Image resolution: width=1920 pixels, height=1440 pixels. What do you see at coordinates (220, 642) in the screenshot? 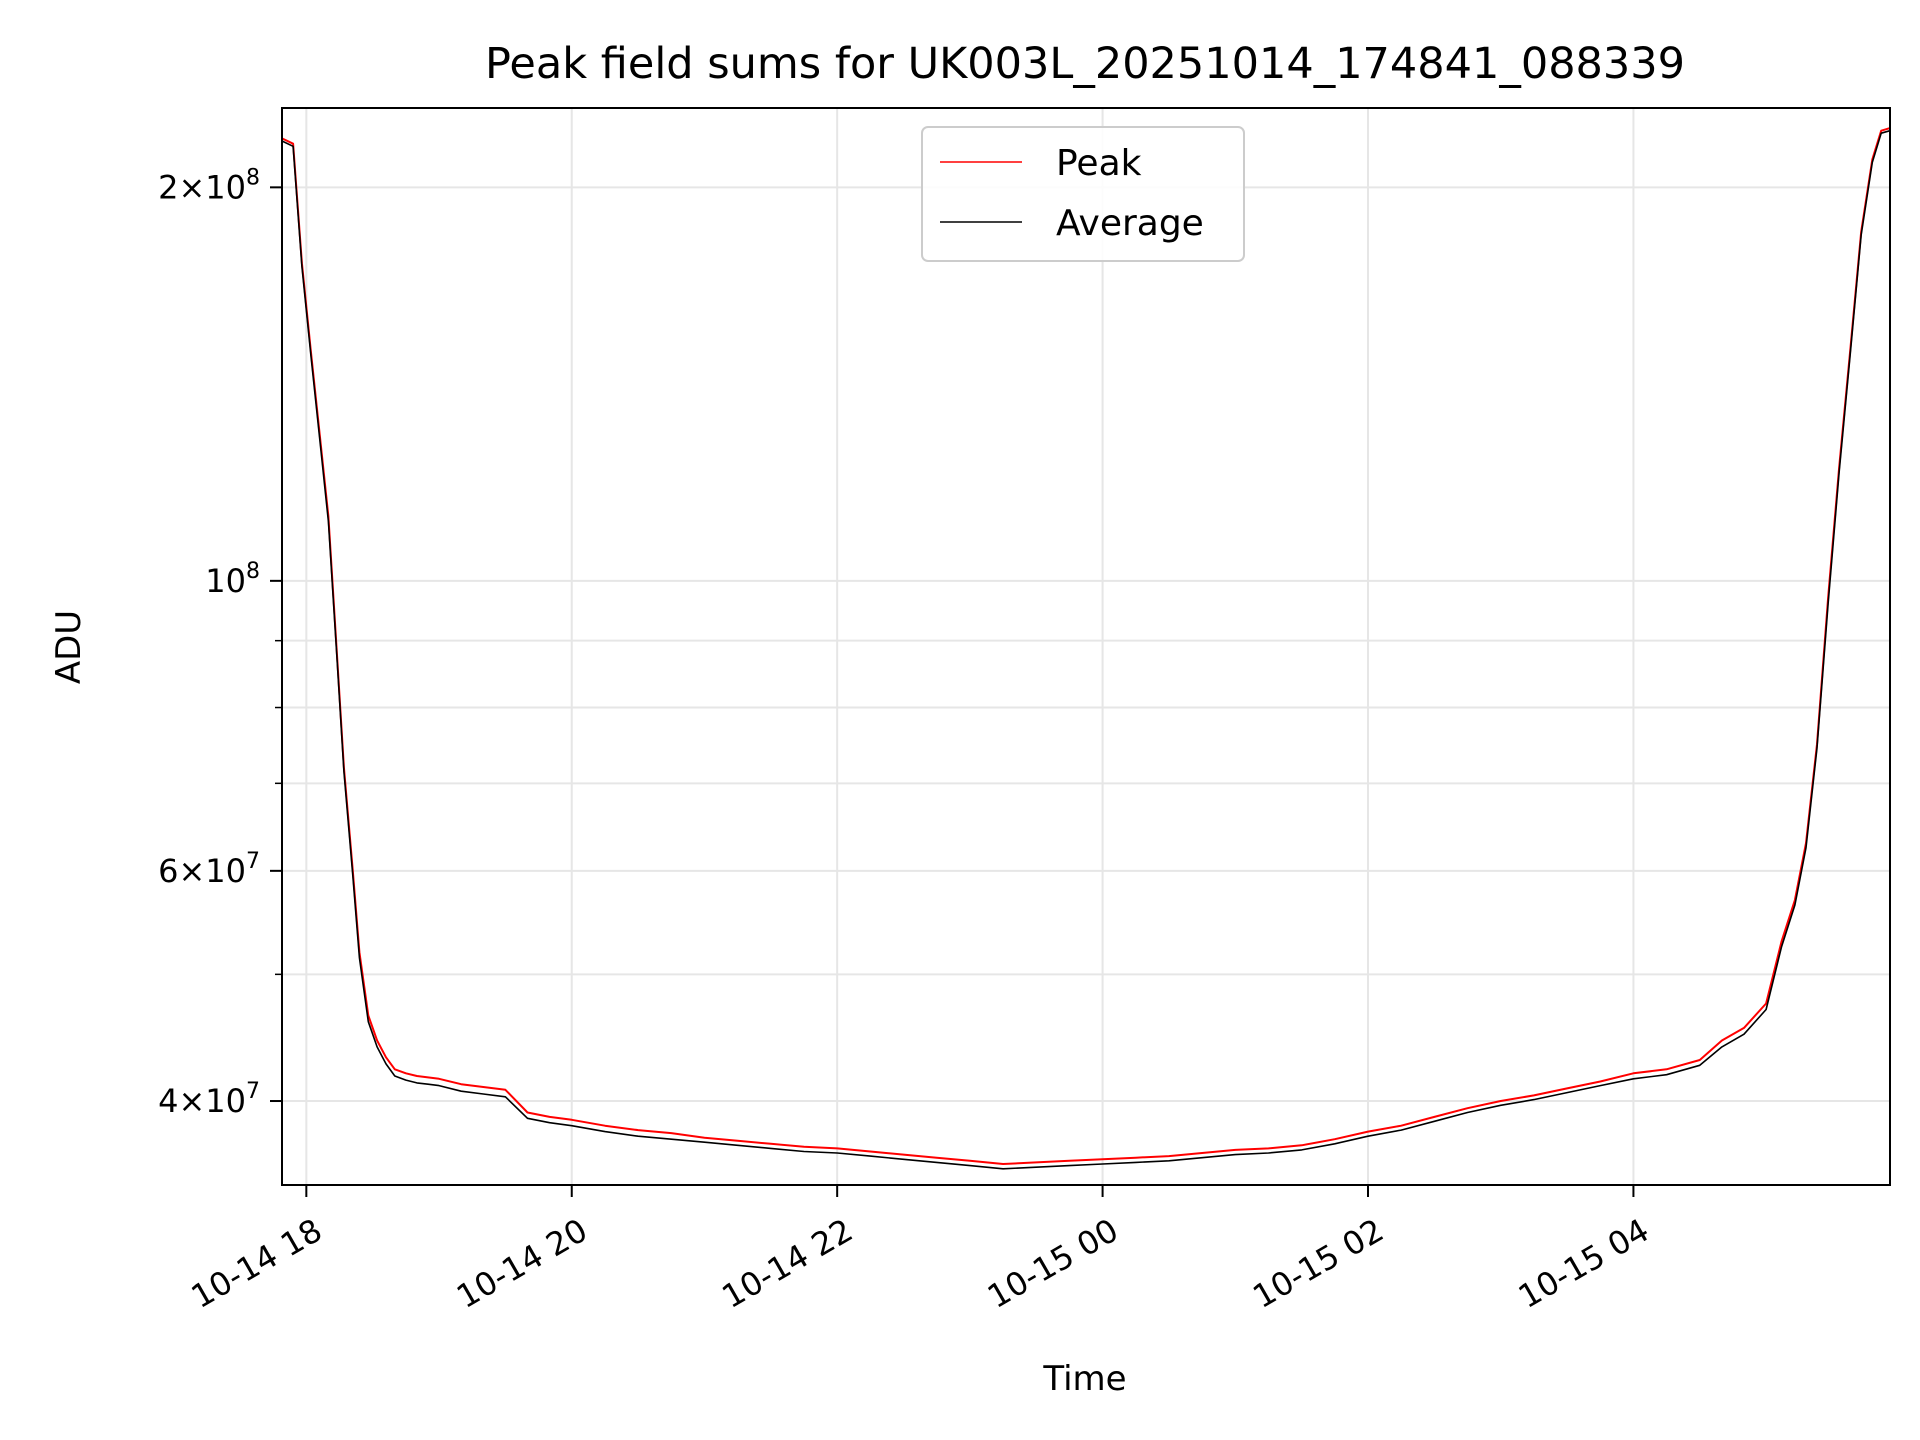
I see `y-axis-ticks: 4×107 6×107 108 2×108` at bounding box center [220, 642].